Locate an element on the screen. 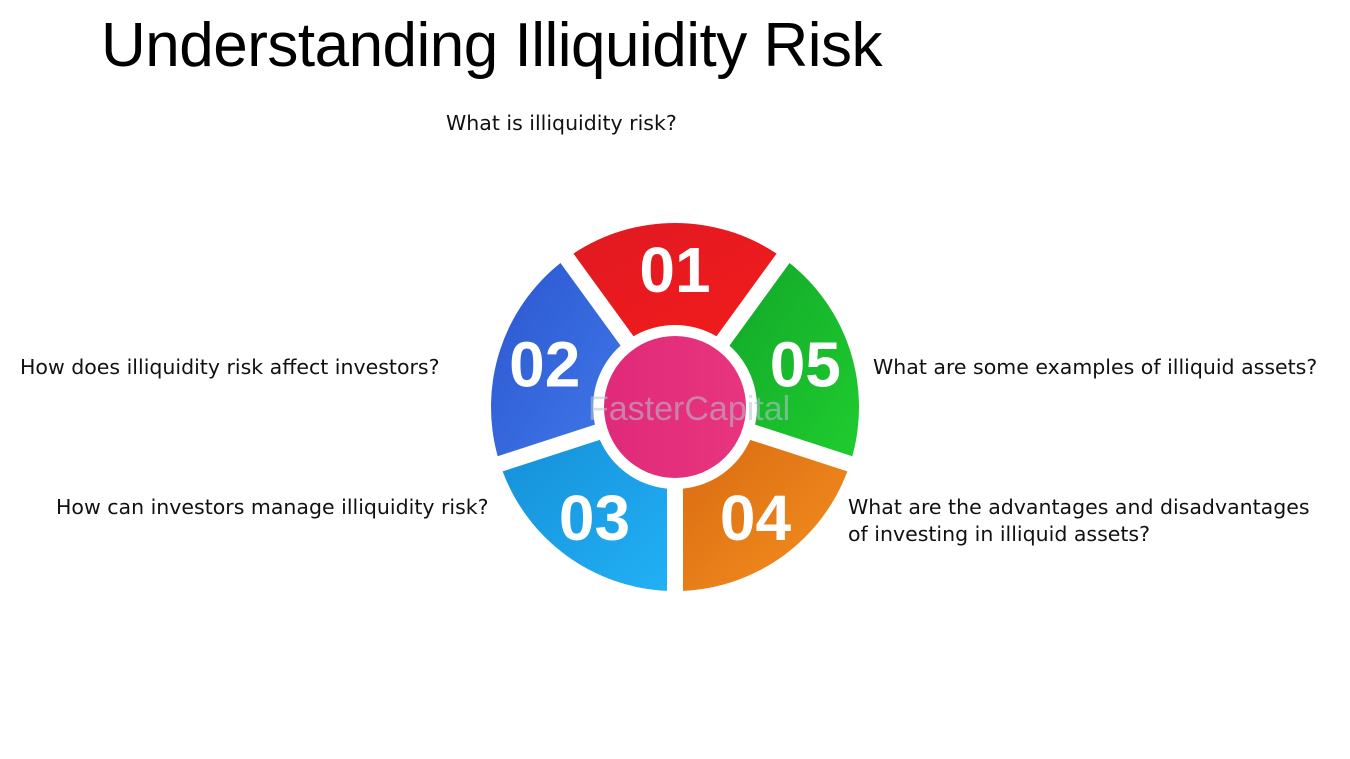  segment-number-01: 01 is located at coordinates (674, 270).